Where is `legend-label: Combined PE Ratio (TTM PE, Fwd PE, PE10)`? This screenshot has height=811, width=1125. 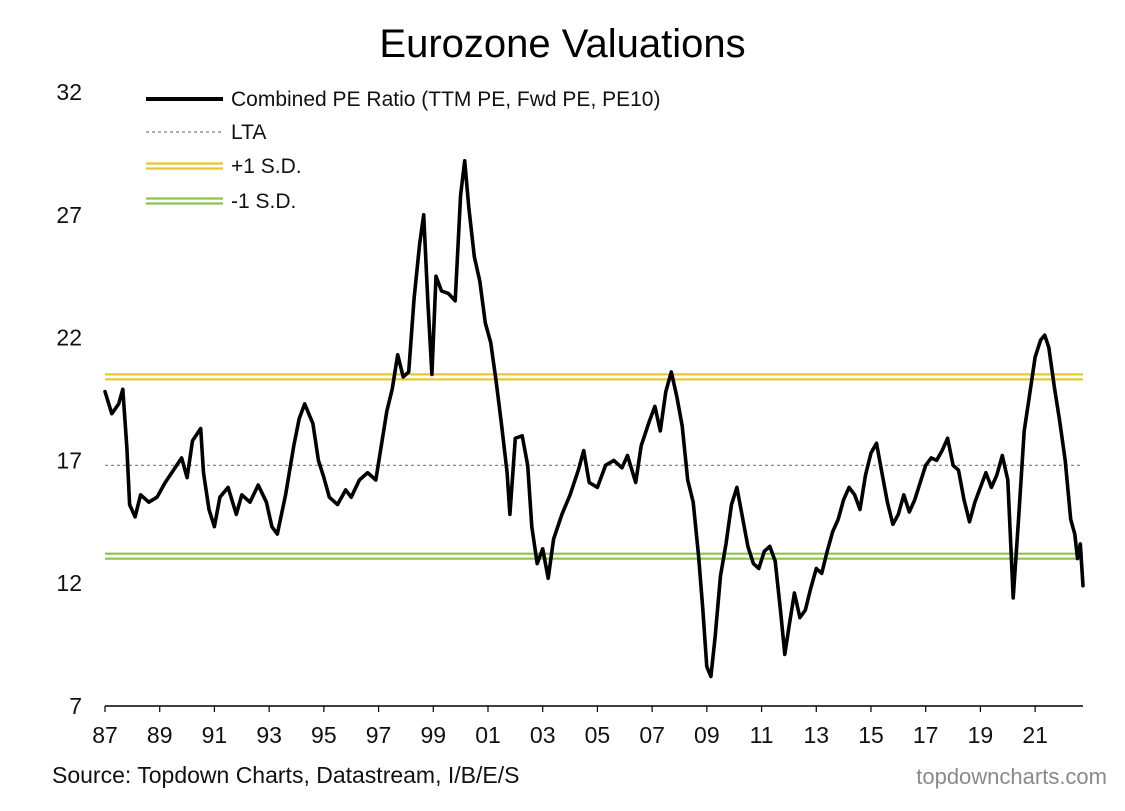 legend-label: Combined PE Ratio (TTM PE, Fwd PE, PE10) is located at coordinates (445, 99).